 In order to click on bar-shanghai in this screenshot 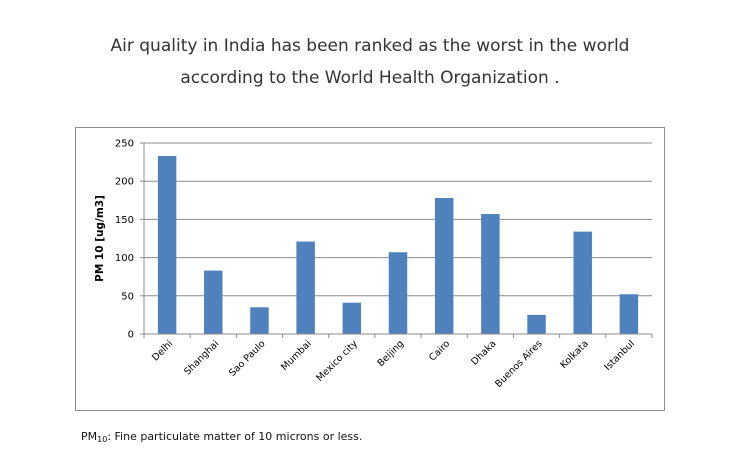, I will do `click(213, 302)`.